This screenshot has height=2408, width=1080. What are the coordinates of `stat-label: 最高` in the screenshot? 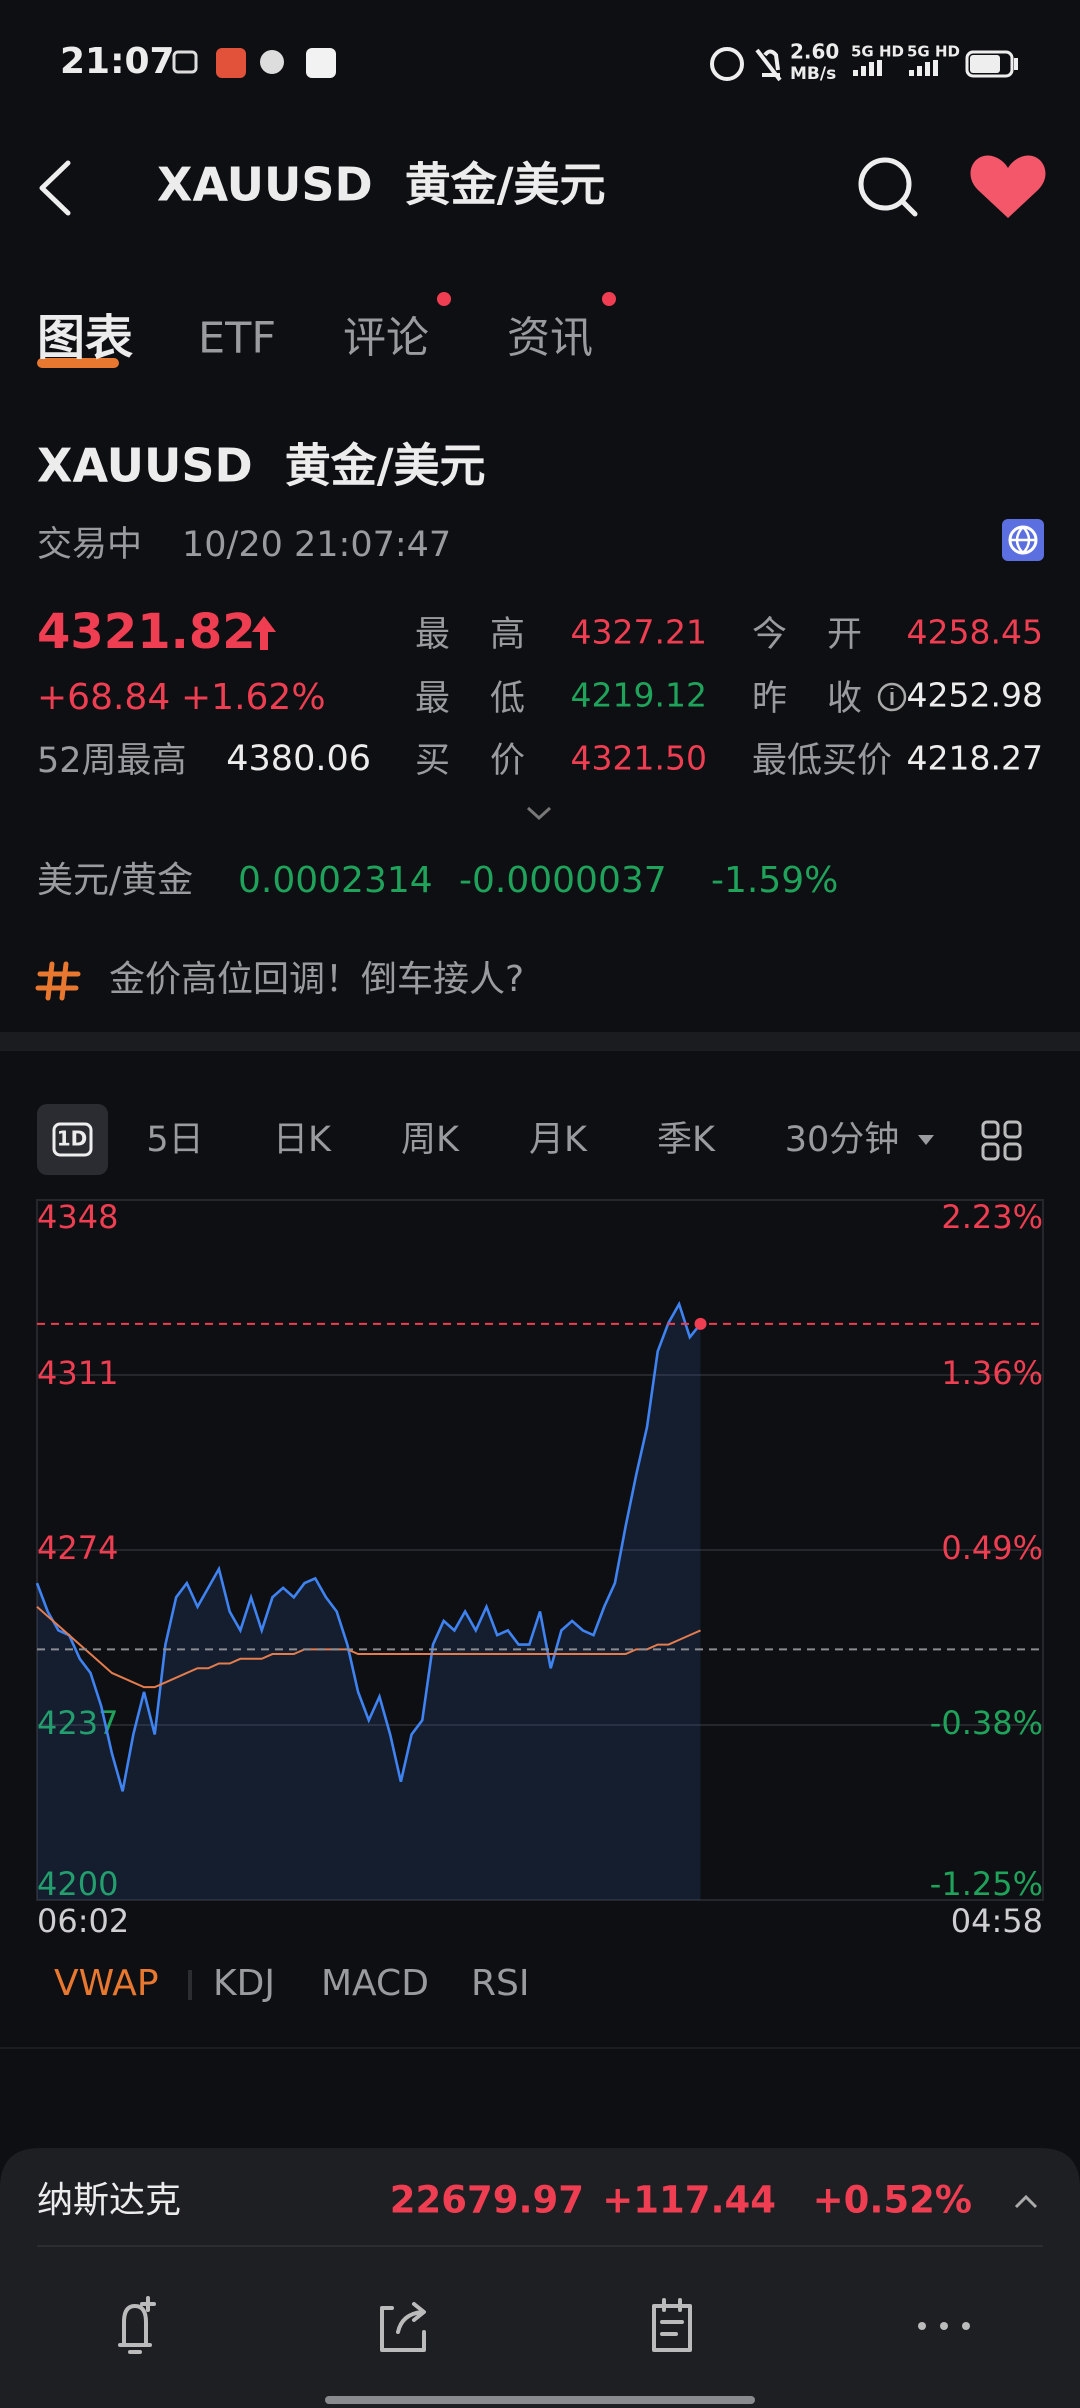 It's located at (490, 635).